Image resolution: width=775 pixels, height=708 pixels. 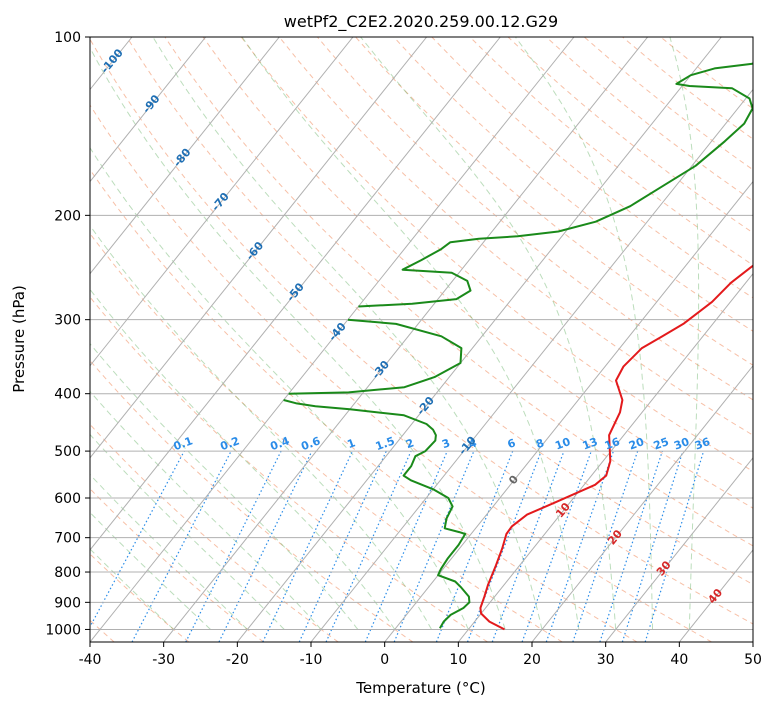 What do you see at coordinates (337, 332) in the screenshot?
I see `isotherm-label: -40` at bounding box center [337, 332].